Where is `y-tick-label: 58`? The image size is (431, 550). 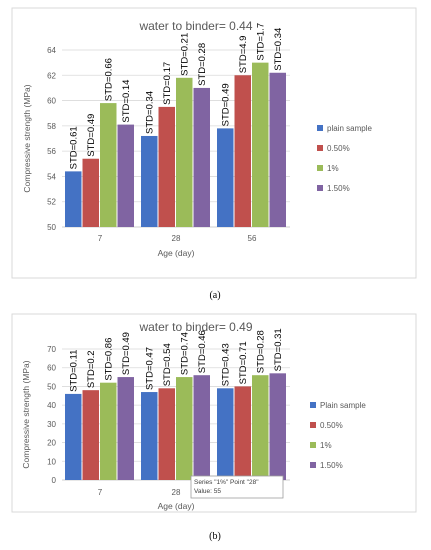
y-tick-label: 58 is located at coordinates (51, 126).